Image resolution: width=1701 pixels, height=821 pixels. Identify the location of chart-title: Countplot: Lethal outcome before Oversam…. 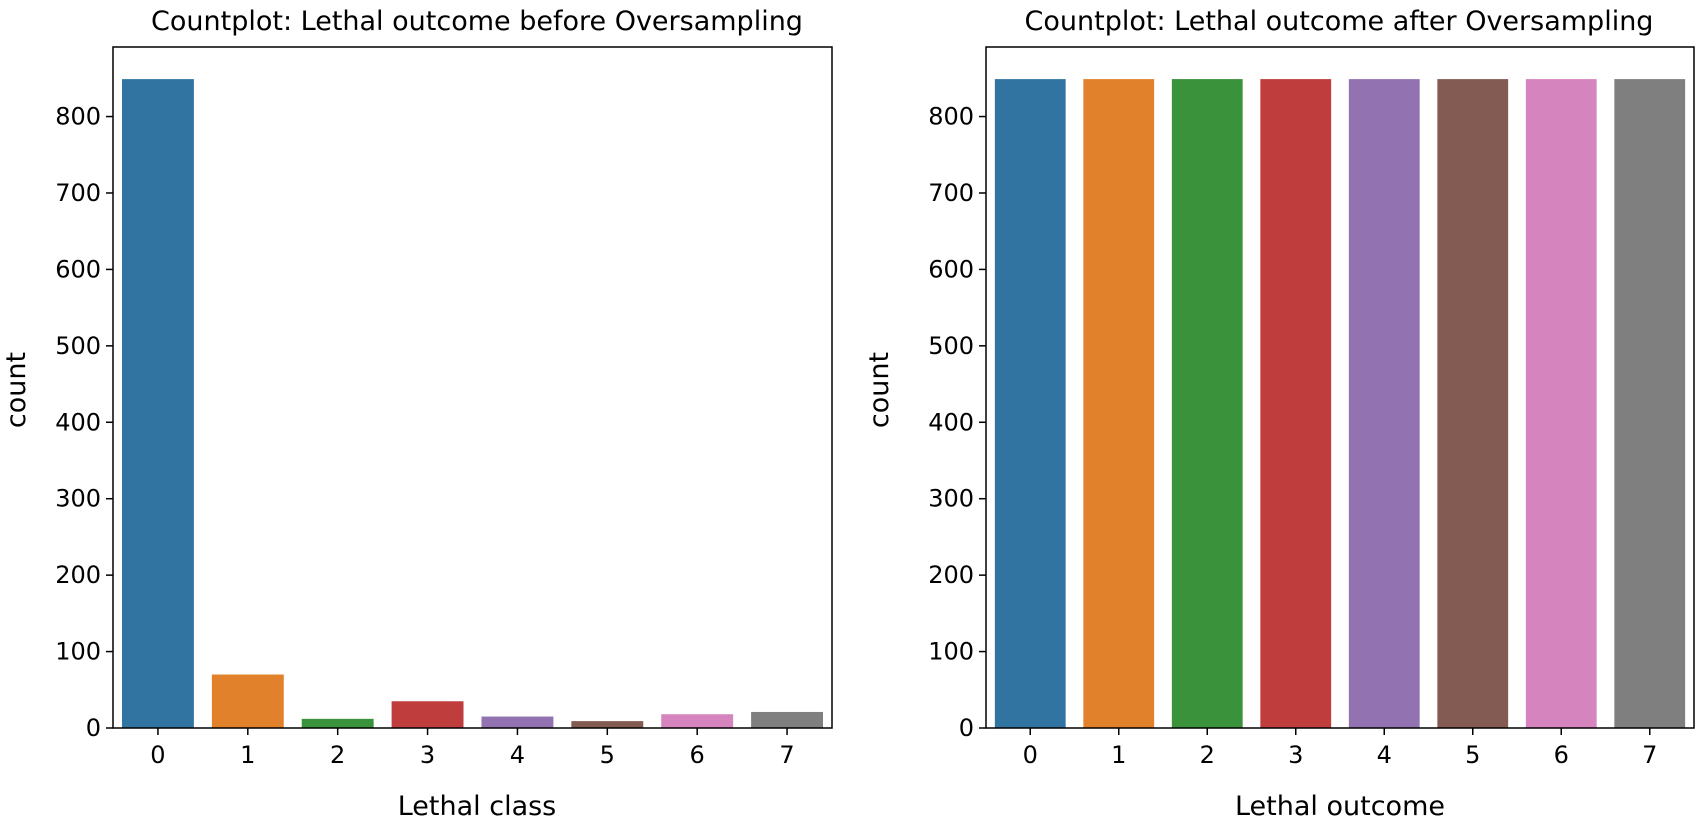
(477, 21).